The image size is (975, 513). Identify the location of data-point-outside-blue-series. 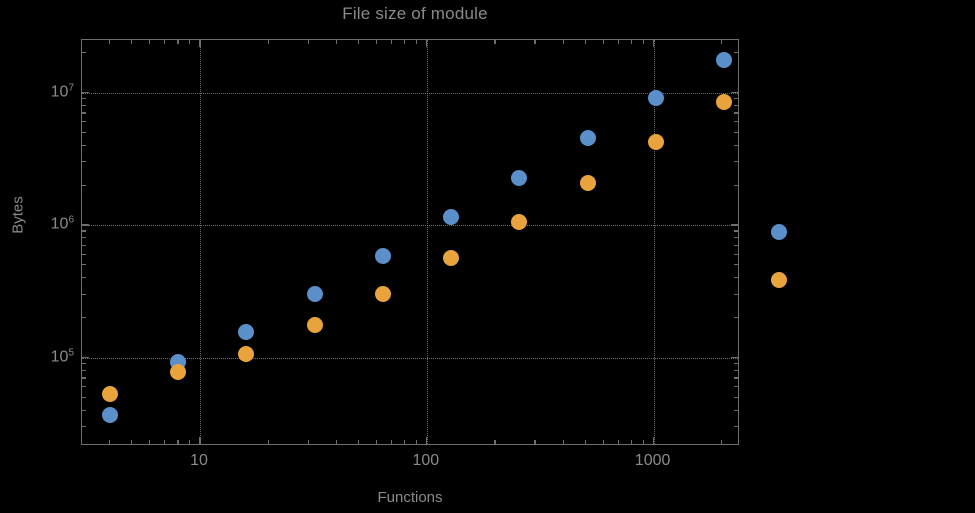
(778, 232).